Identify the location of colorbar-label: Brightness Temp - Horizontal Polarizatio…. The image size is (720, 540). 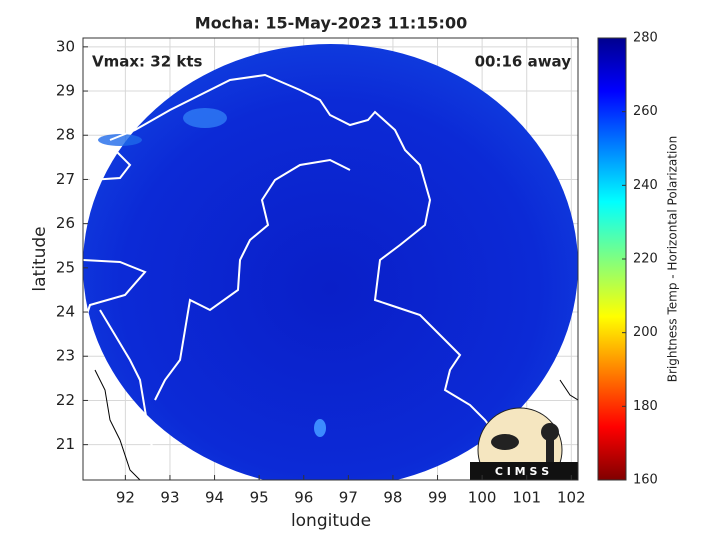
(673, 259).